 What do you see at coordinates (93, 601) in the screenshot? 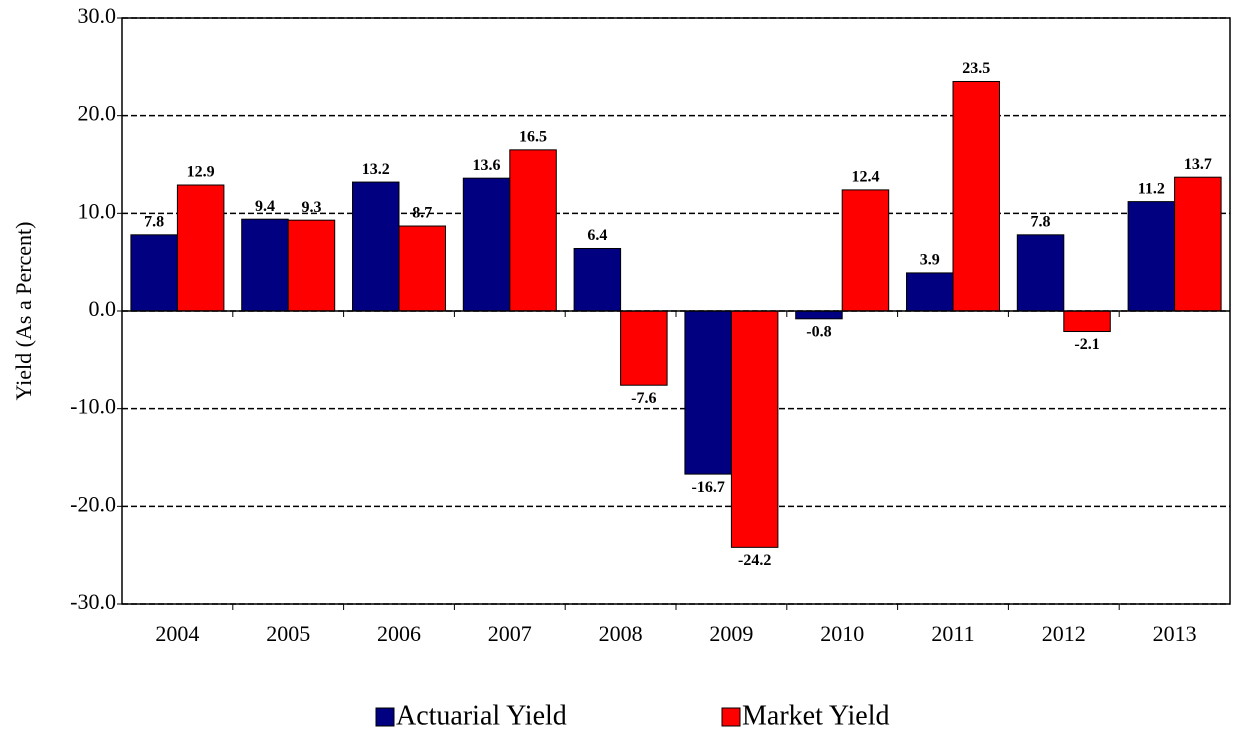
I see `y-tick-label: -30.0` at bounding box center [93, 601].